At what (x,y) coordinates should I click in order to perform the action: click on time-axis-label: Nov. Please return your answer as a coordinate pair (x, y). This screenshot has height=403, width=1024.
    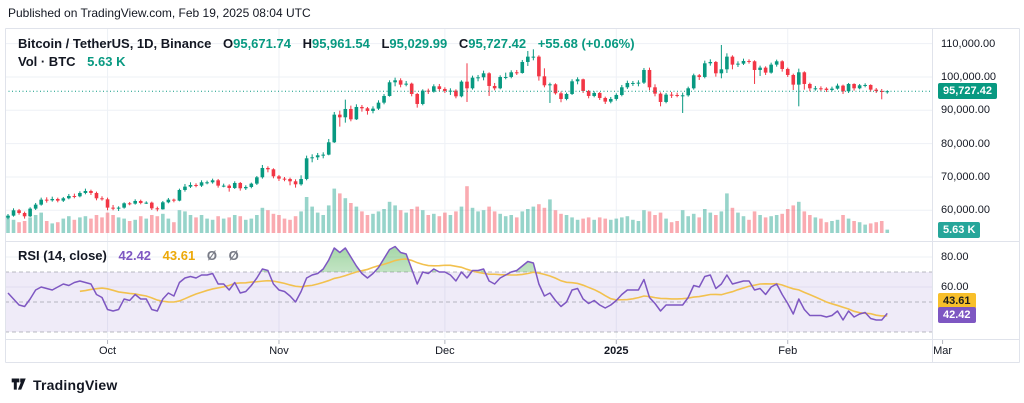
    Looking at the image, I should click on (279, 351).